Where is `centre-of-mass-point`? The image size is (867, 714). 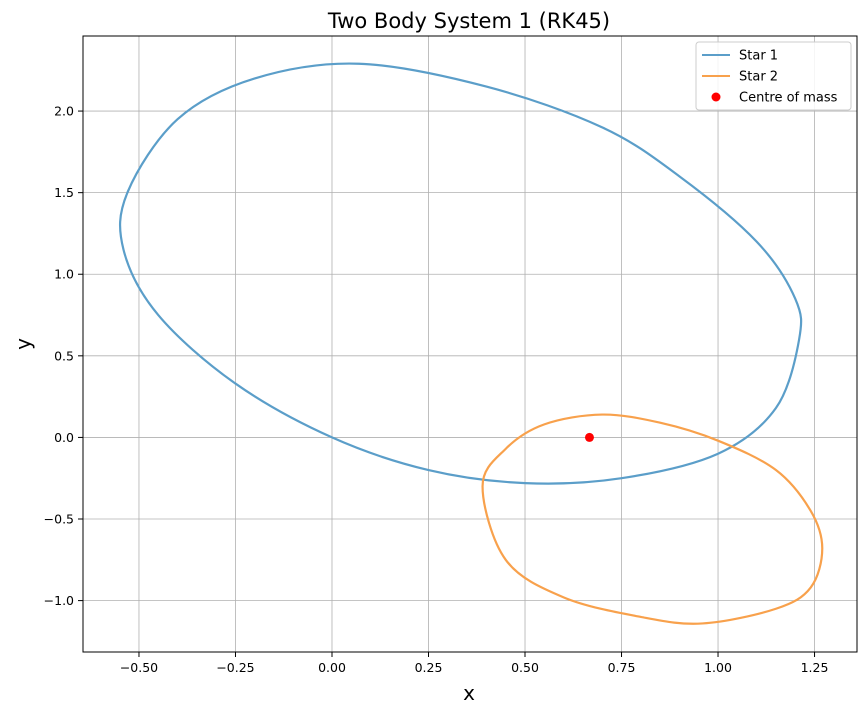
centre-of-mass-point is located at coordinates (589, 437).